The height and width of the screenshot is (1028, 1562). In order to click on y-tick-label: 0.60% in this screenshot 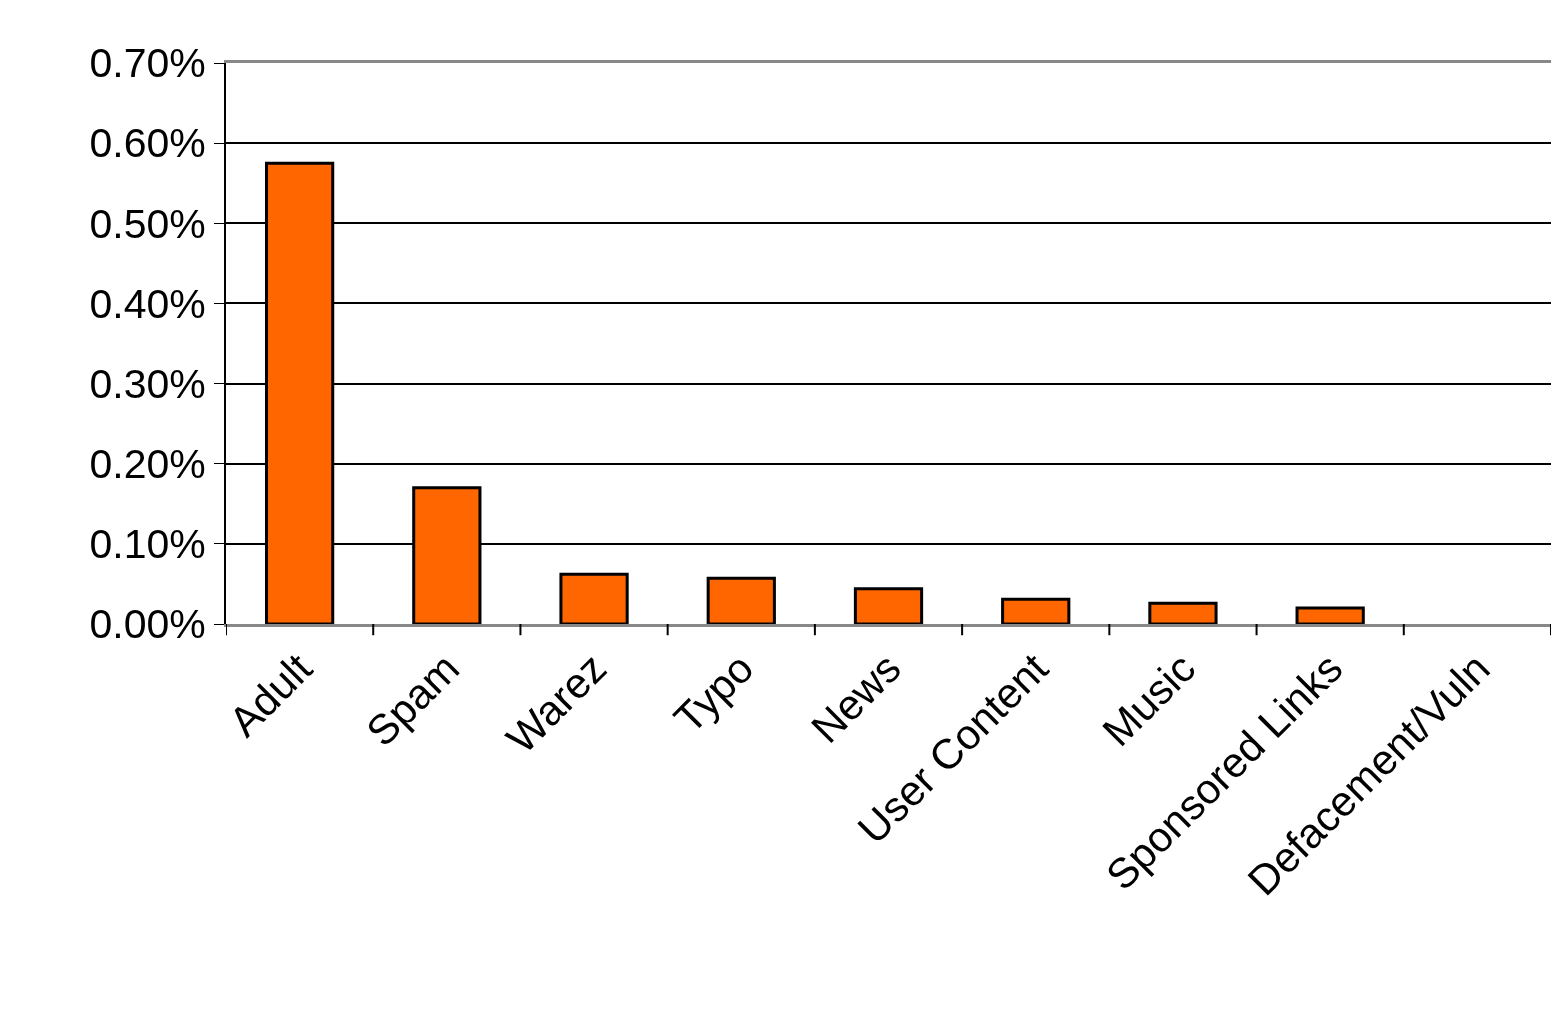, I will do `click(147, 143)`.